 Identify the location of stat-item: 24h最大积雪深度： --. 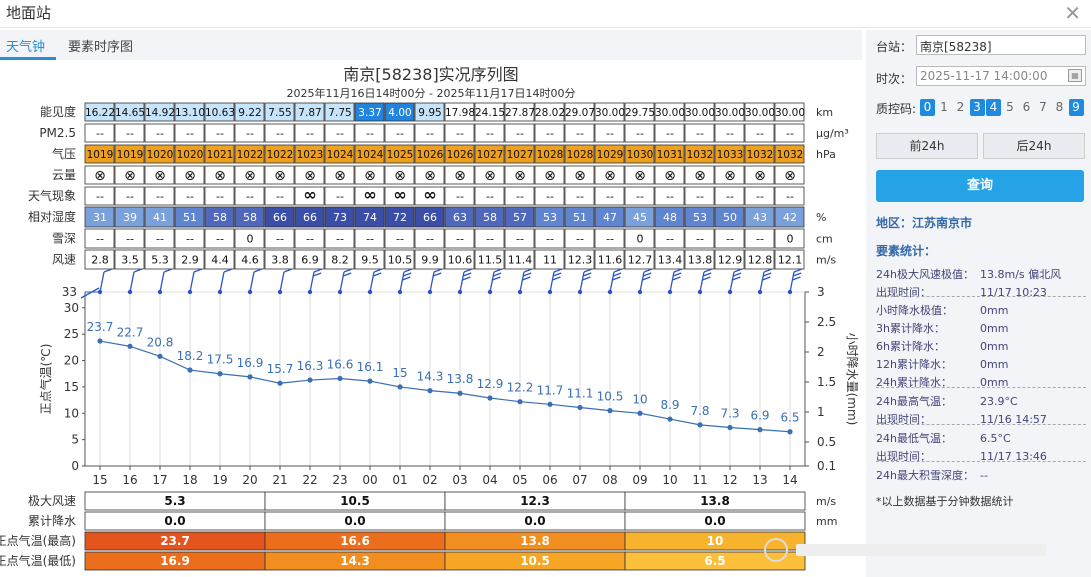
(932, 475).